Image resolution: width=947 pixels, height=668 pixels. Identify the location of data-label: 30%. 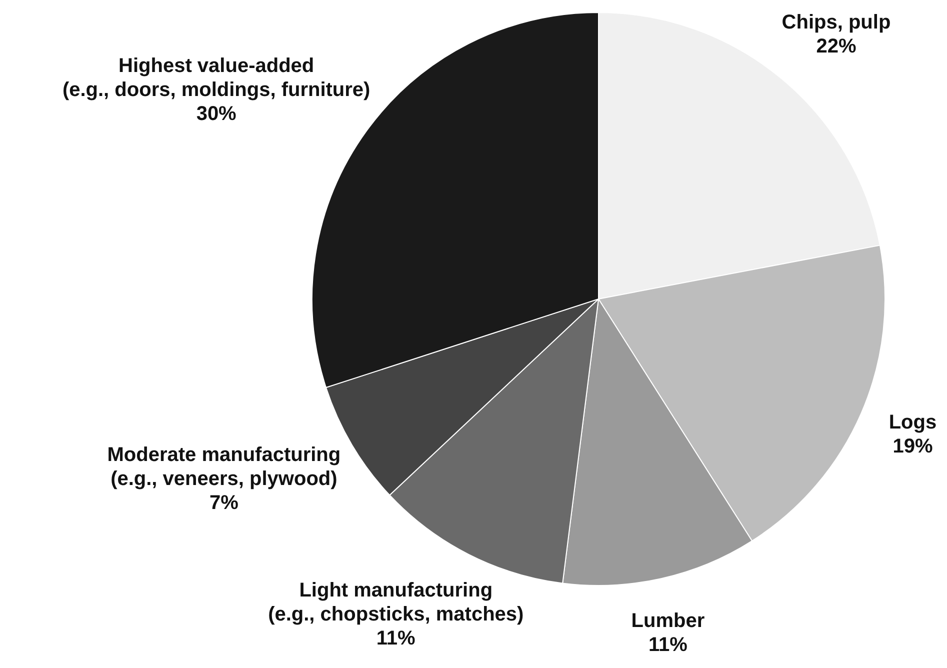
(216, 114).